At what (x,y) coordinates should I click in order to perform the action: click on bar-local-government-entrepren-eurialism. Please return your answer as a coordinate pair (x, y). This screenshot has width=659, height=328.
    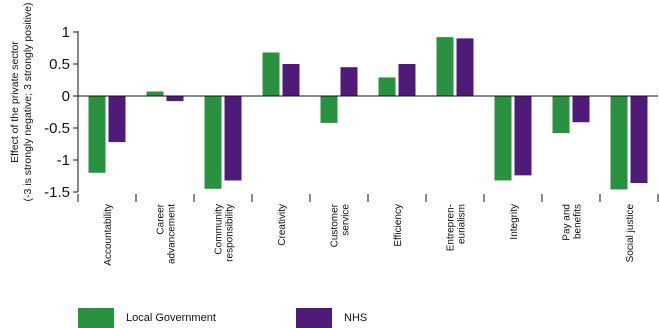
    Looking at the image, I should click on (445, 66).